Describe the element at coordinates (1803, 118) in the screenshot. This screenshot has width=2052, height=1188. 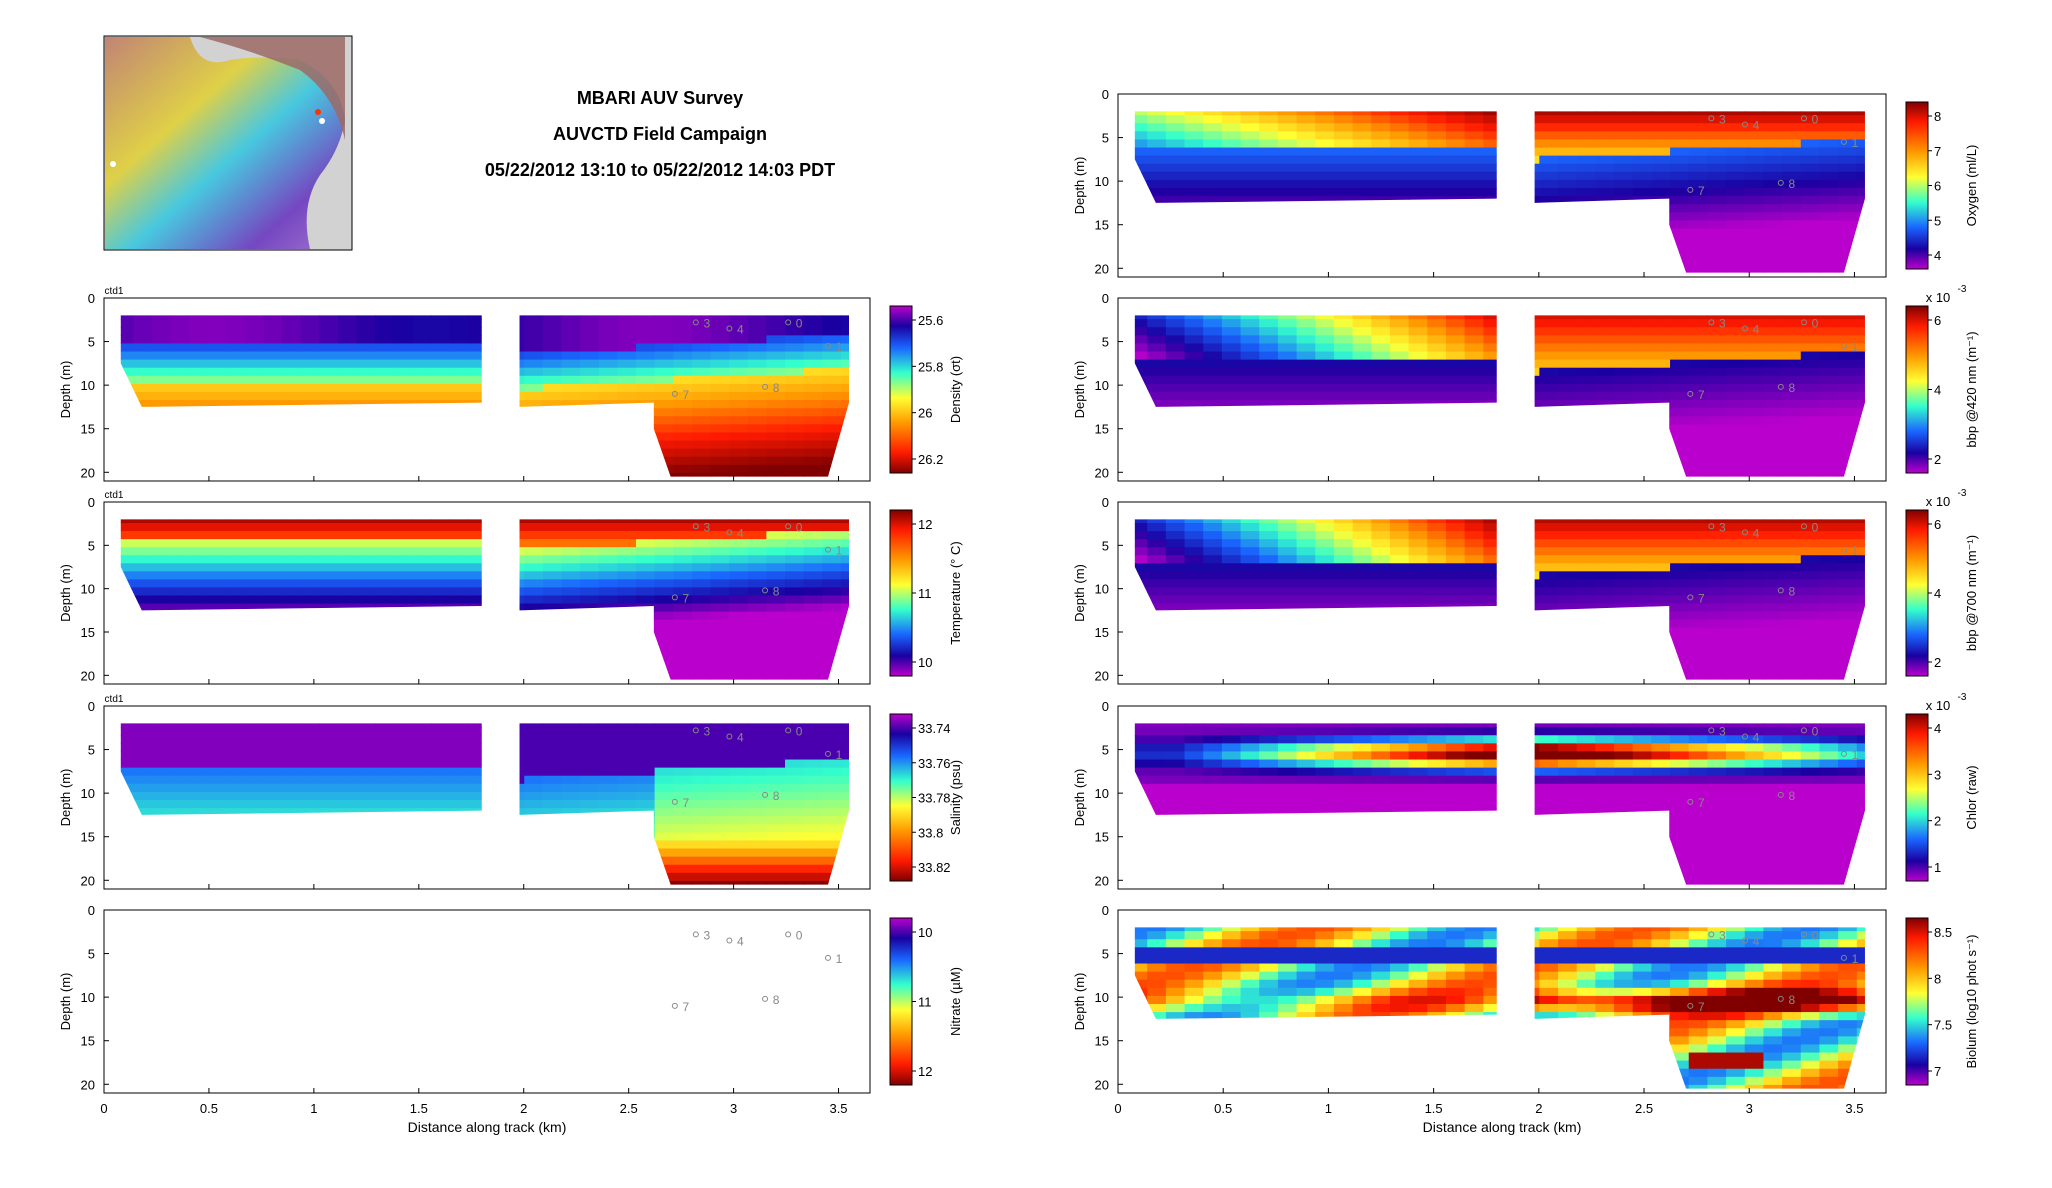
I see `station-marker` at that location.